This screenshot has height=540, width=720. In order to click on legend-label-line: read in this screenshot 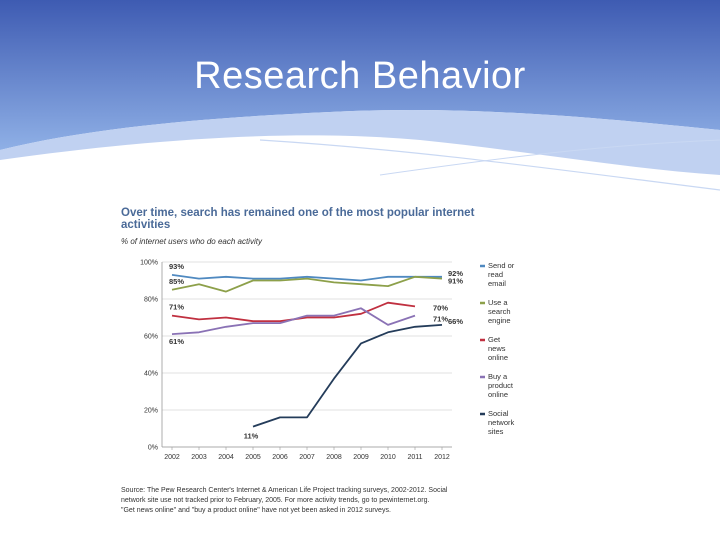, I will do `click(495, 274)`.